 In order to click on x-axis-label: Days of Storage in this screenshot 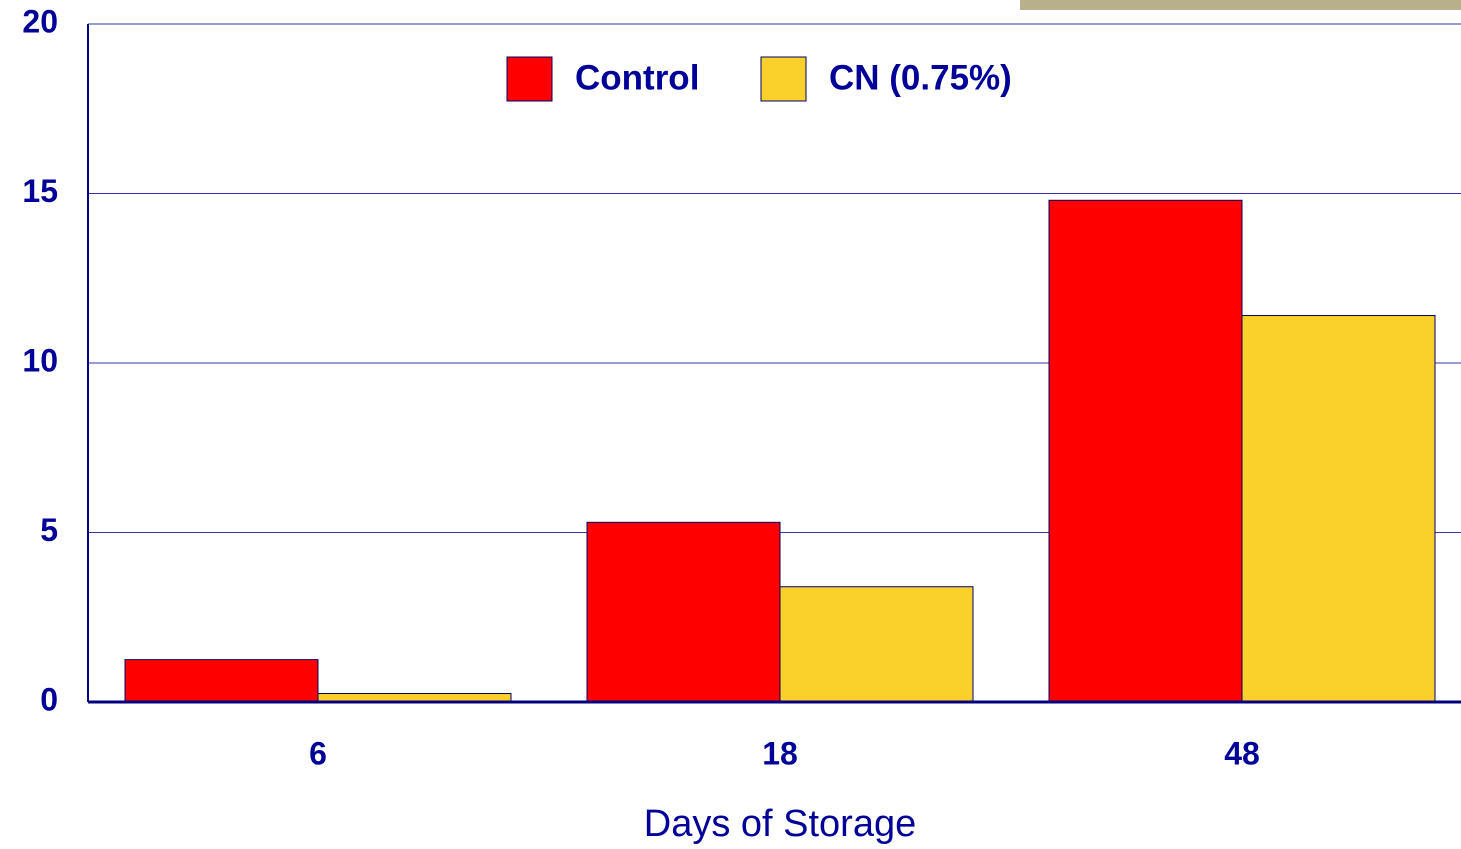, I will do `click(780, 824)`.